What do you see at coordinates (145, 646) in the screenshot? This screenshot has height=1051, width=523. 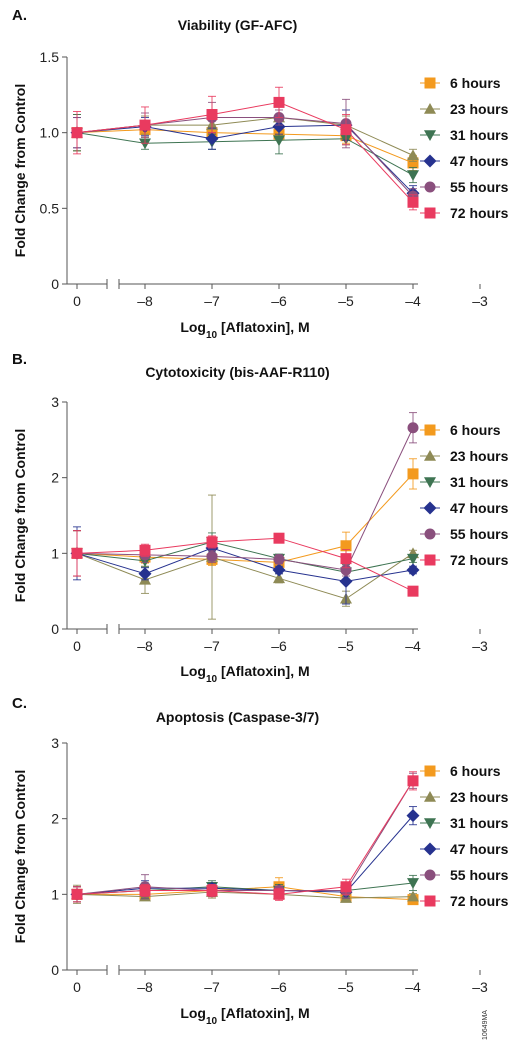 I see `x-tick-label: –8` at bounding box center [145, 646].